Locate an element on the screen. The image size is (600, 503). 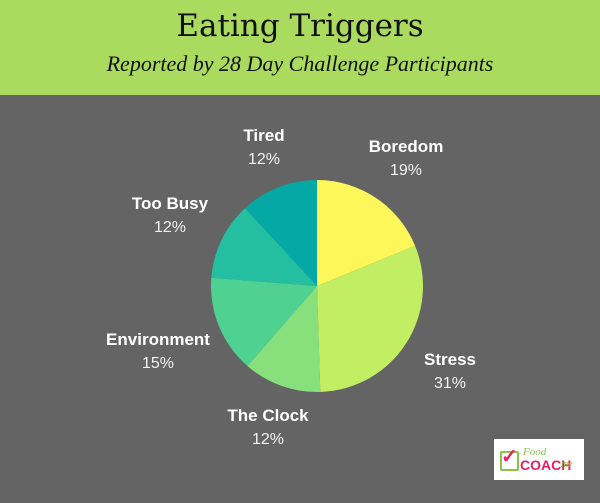
pie-slice-too-busy is located at coordinates (264, 247).